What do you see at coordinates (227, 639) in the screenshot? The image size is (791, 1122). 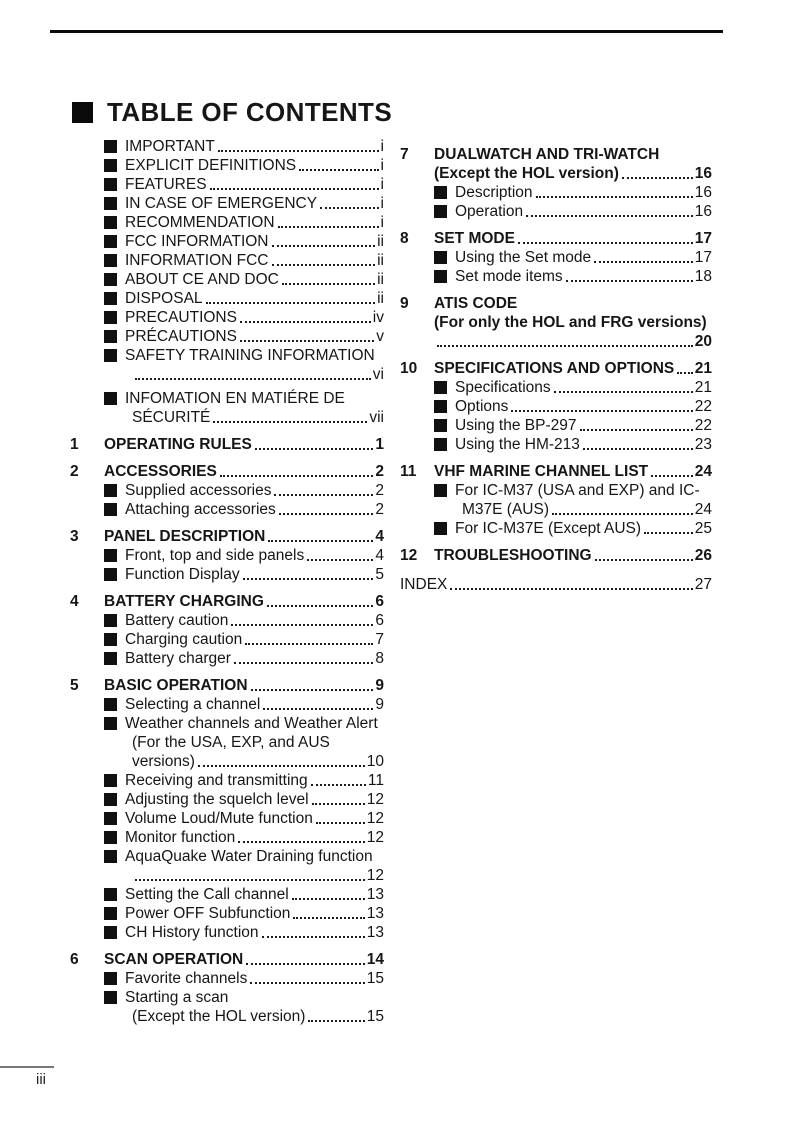 I see `toc-entry-sub: Charging caution 7` at bounding box center [227, 639].